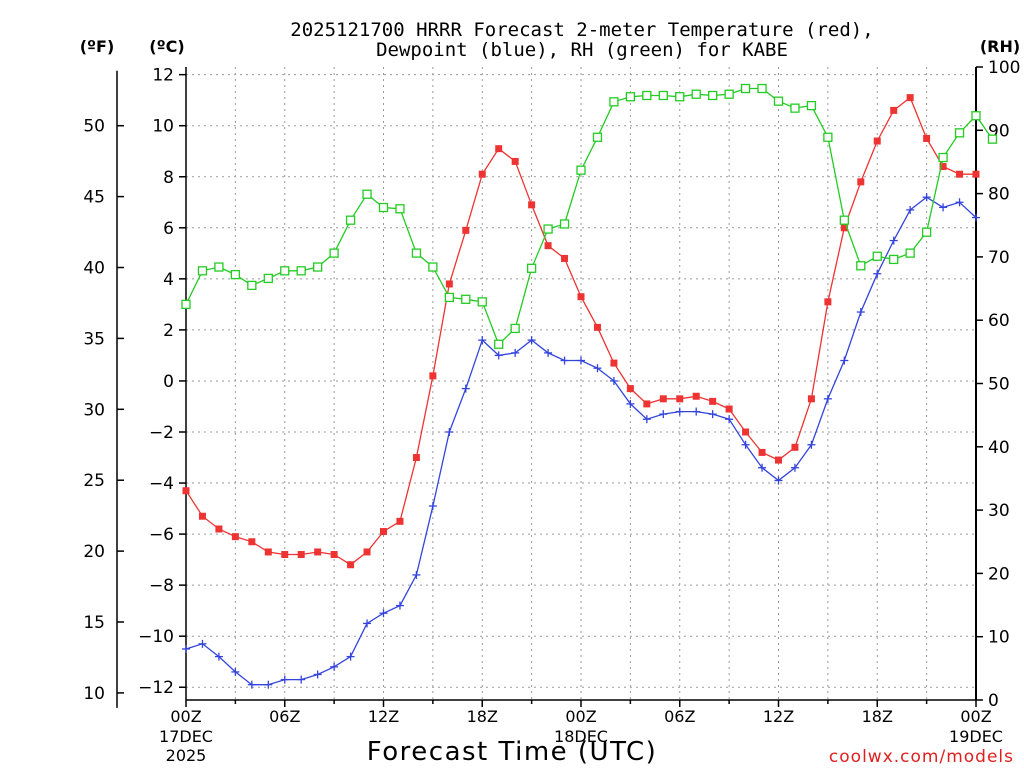 The width and height of the screenshot is (1024, 768). I want to click on axis-unit-rh: (RH), so click(1000, 46).